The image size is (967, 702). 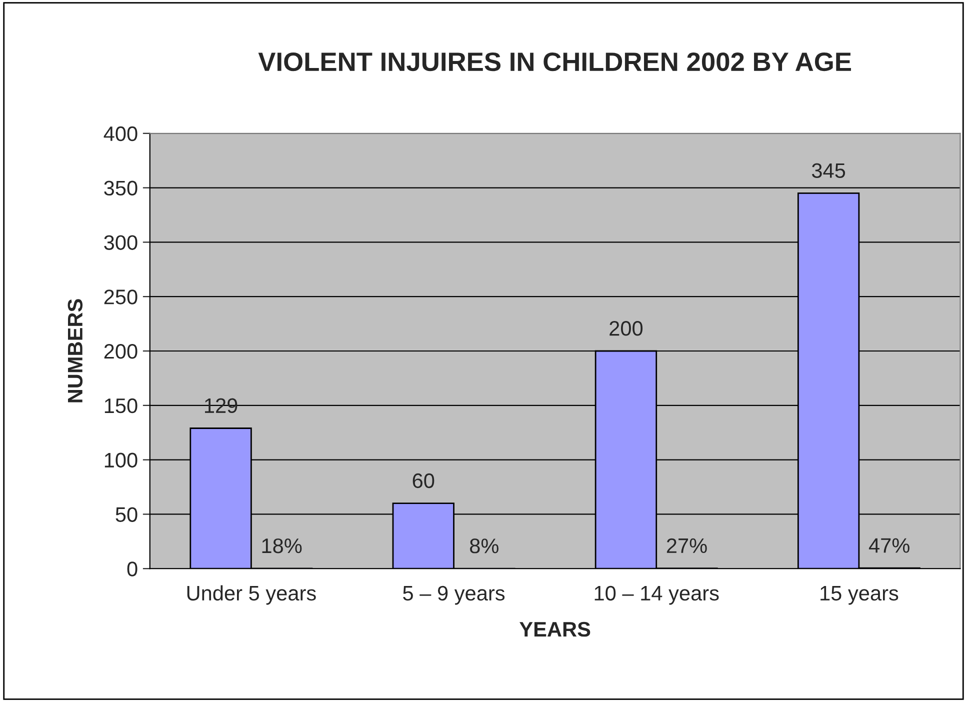 What do you see at coordinates (829, 170) in the screenshot?
I see `data-label: 345` at bounding box center [829, 170].